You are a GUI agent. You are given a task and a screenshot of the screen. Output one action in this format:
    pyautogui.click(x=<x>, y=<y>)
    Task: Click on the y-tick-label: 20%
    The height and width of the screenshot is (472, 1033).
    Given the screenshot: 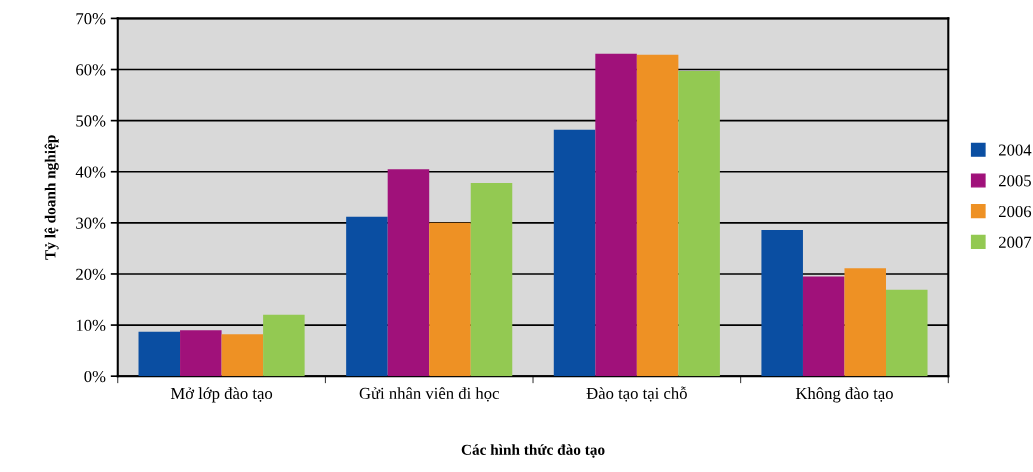 What is the action you would take?
    pyautogui.click(x=91, y=274)
    